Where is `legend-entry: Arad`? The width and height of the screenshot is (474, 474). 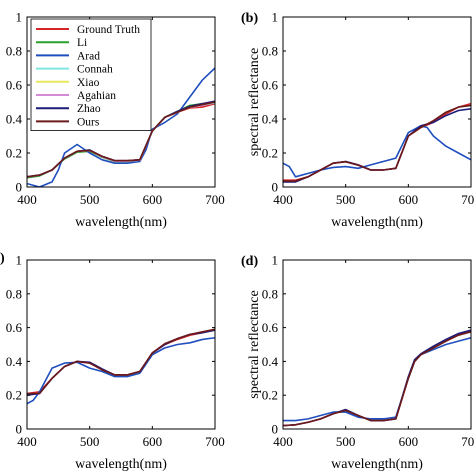 legend-entry: Arad is located at coordinates (88, 56).